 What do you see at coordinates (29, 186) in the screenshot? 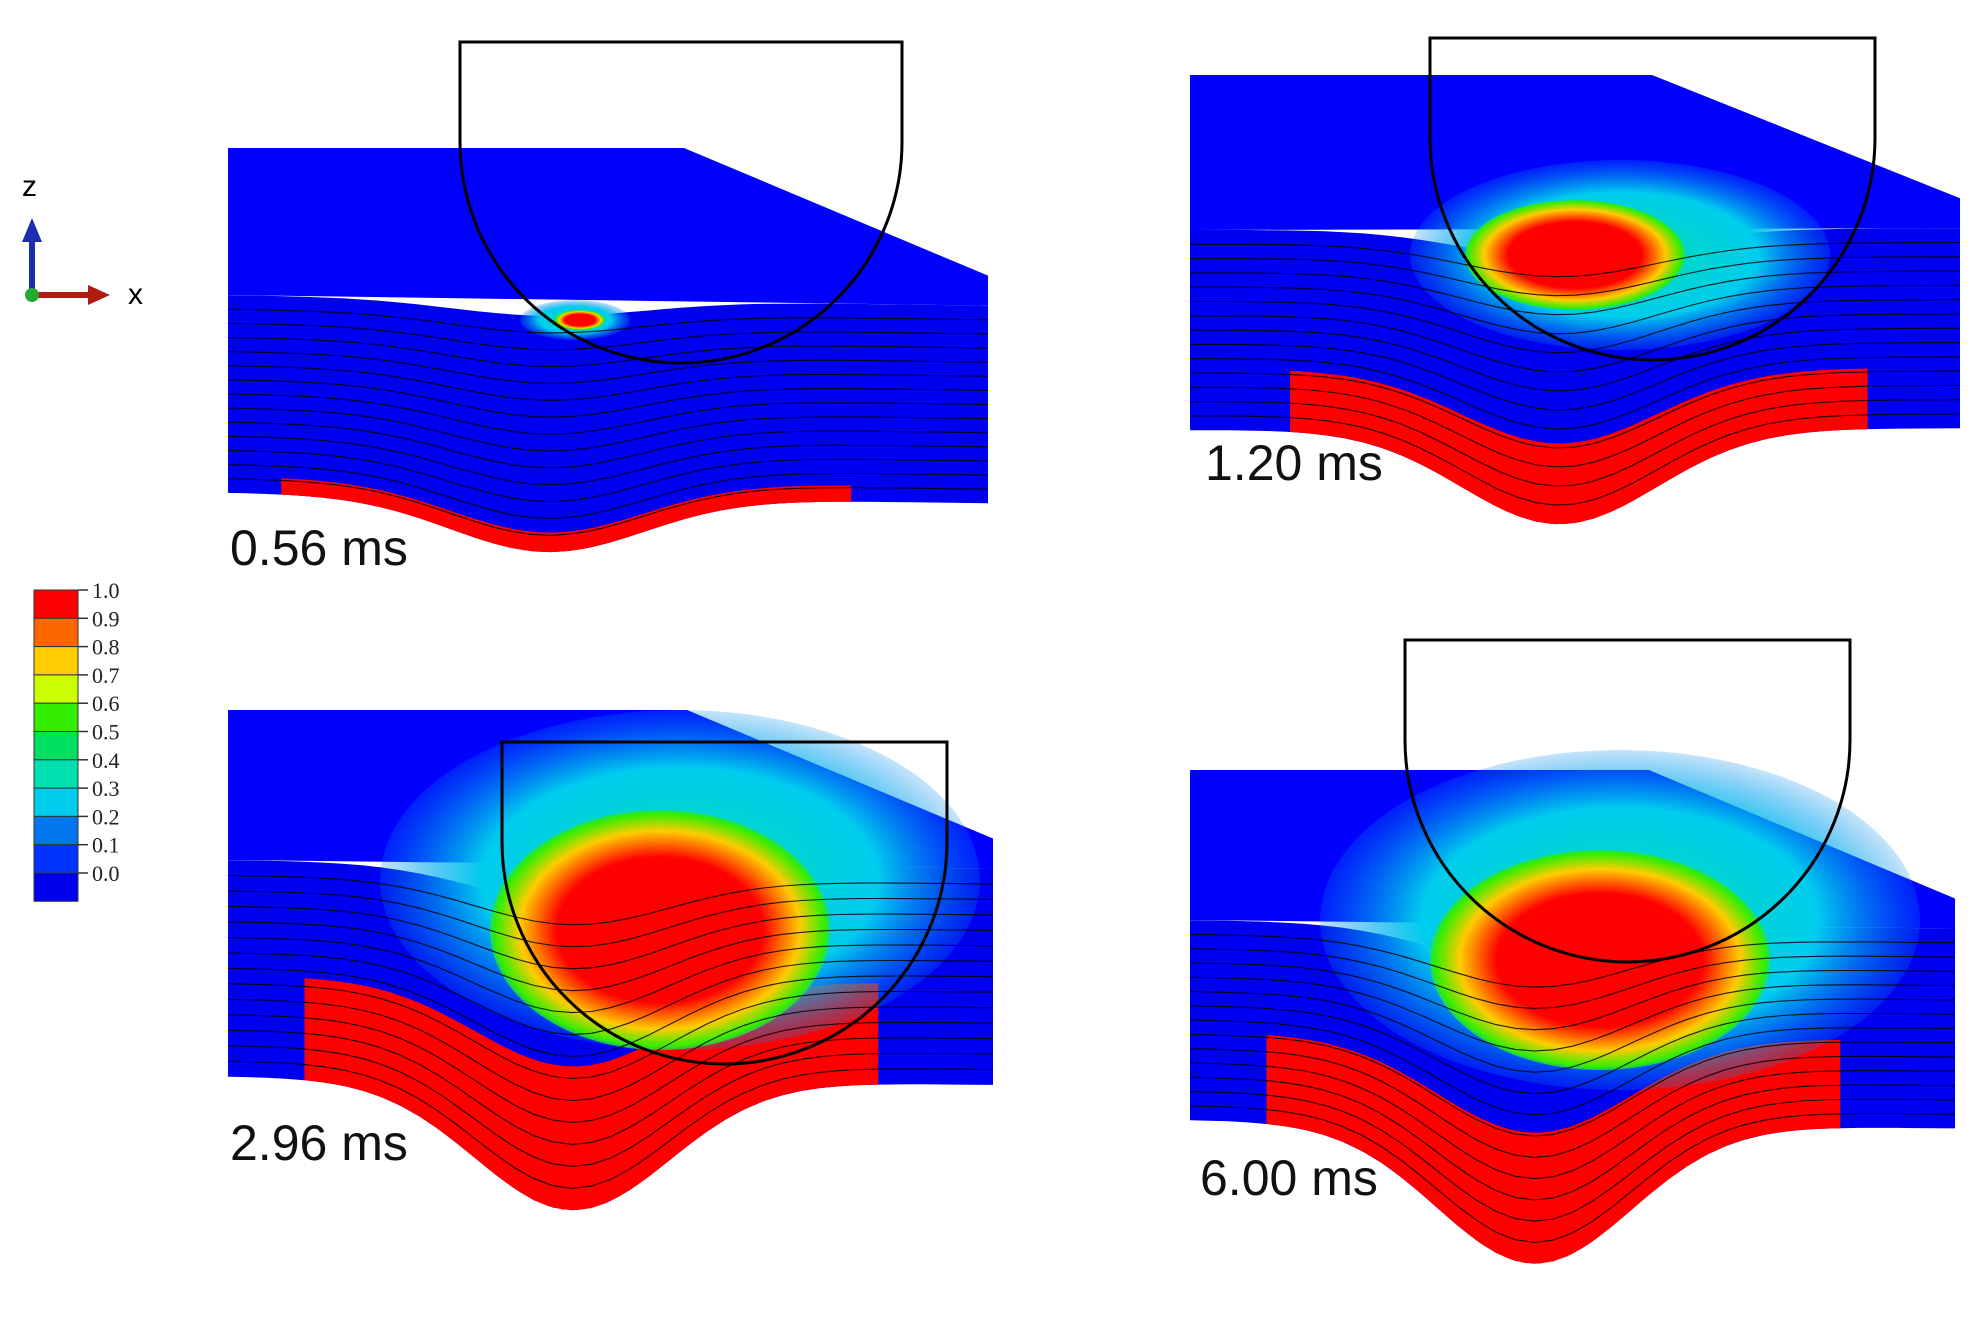
I see `z-axis-label: z` at bounding box center [29, 186].